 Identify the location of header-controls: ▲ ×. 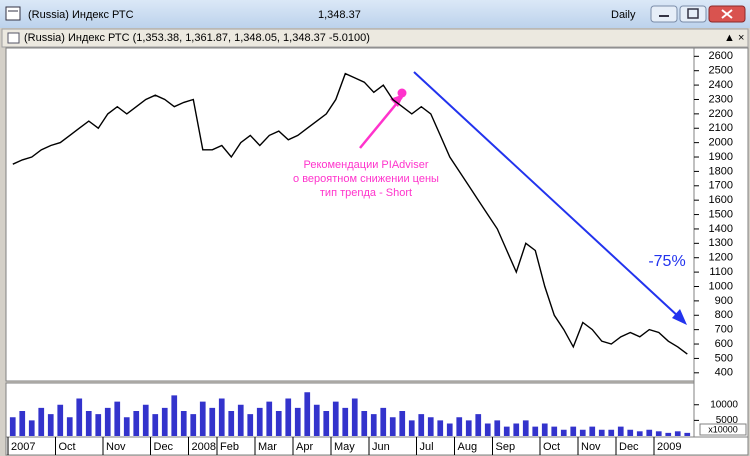
(734, 38).